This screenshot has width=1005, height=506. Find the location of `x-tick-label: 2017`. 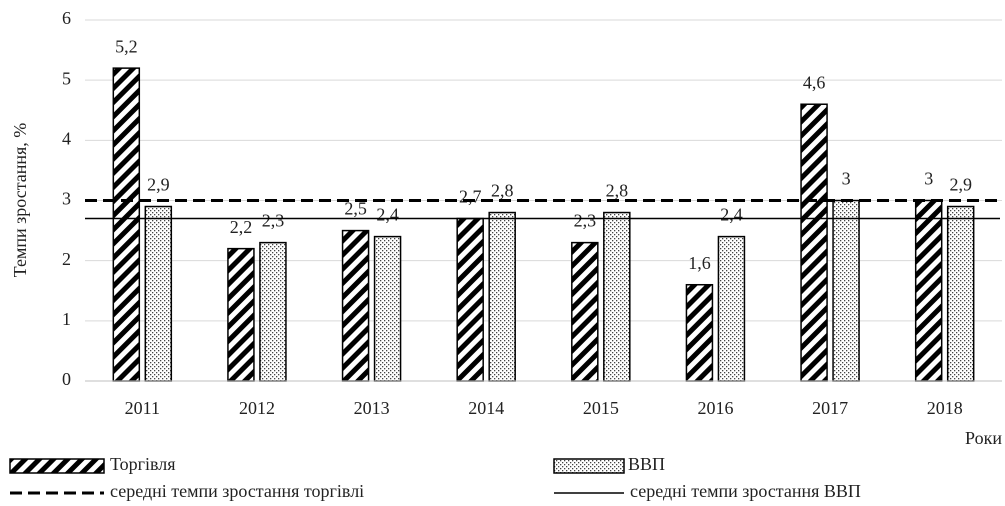

x-tick-label: 2017 is located at coordinates (830, 408).